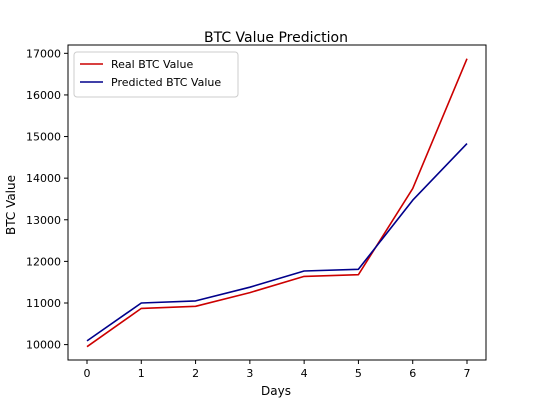 The image size is (540, 405). Describe the element at coordinates (276, 391) in the screenshot. I see `x-axis-label: Days` at that location.